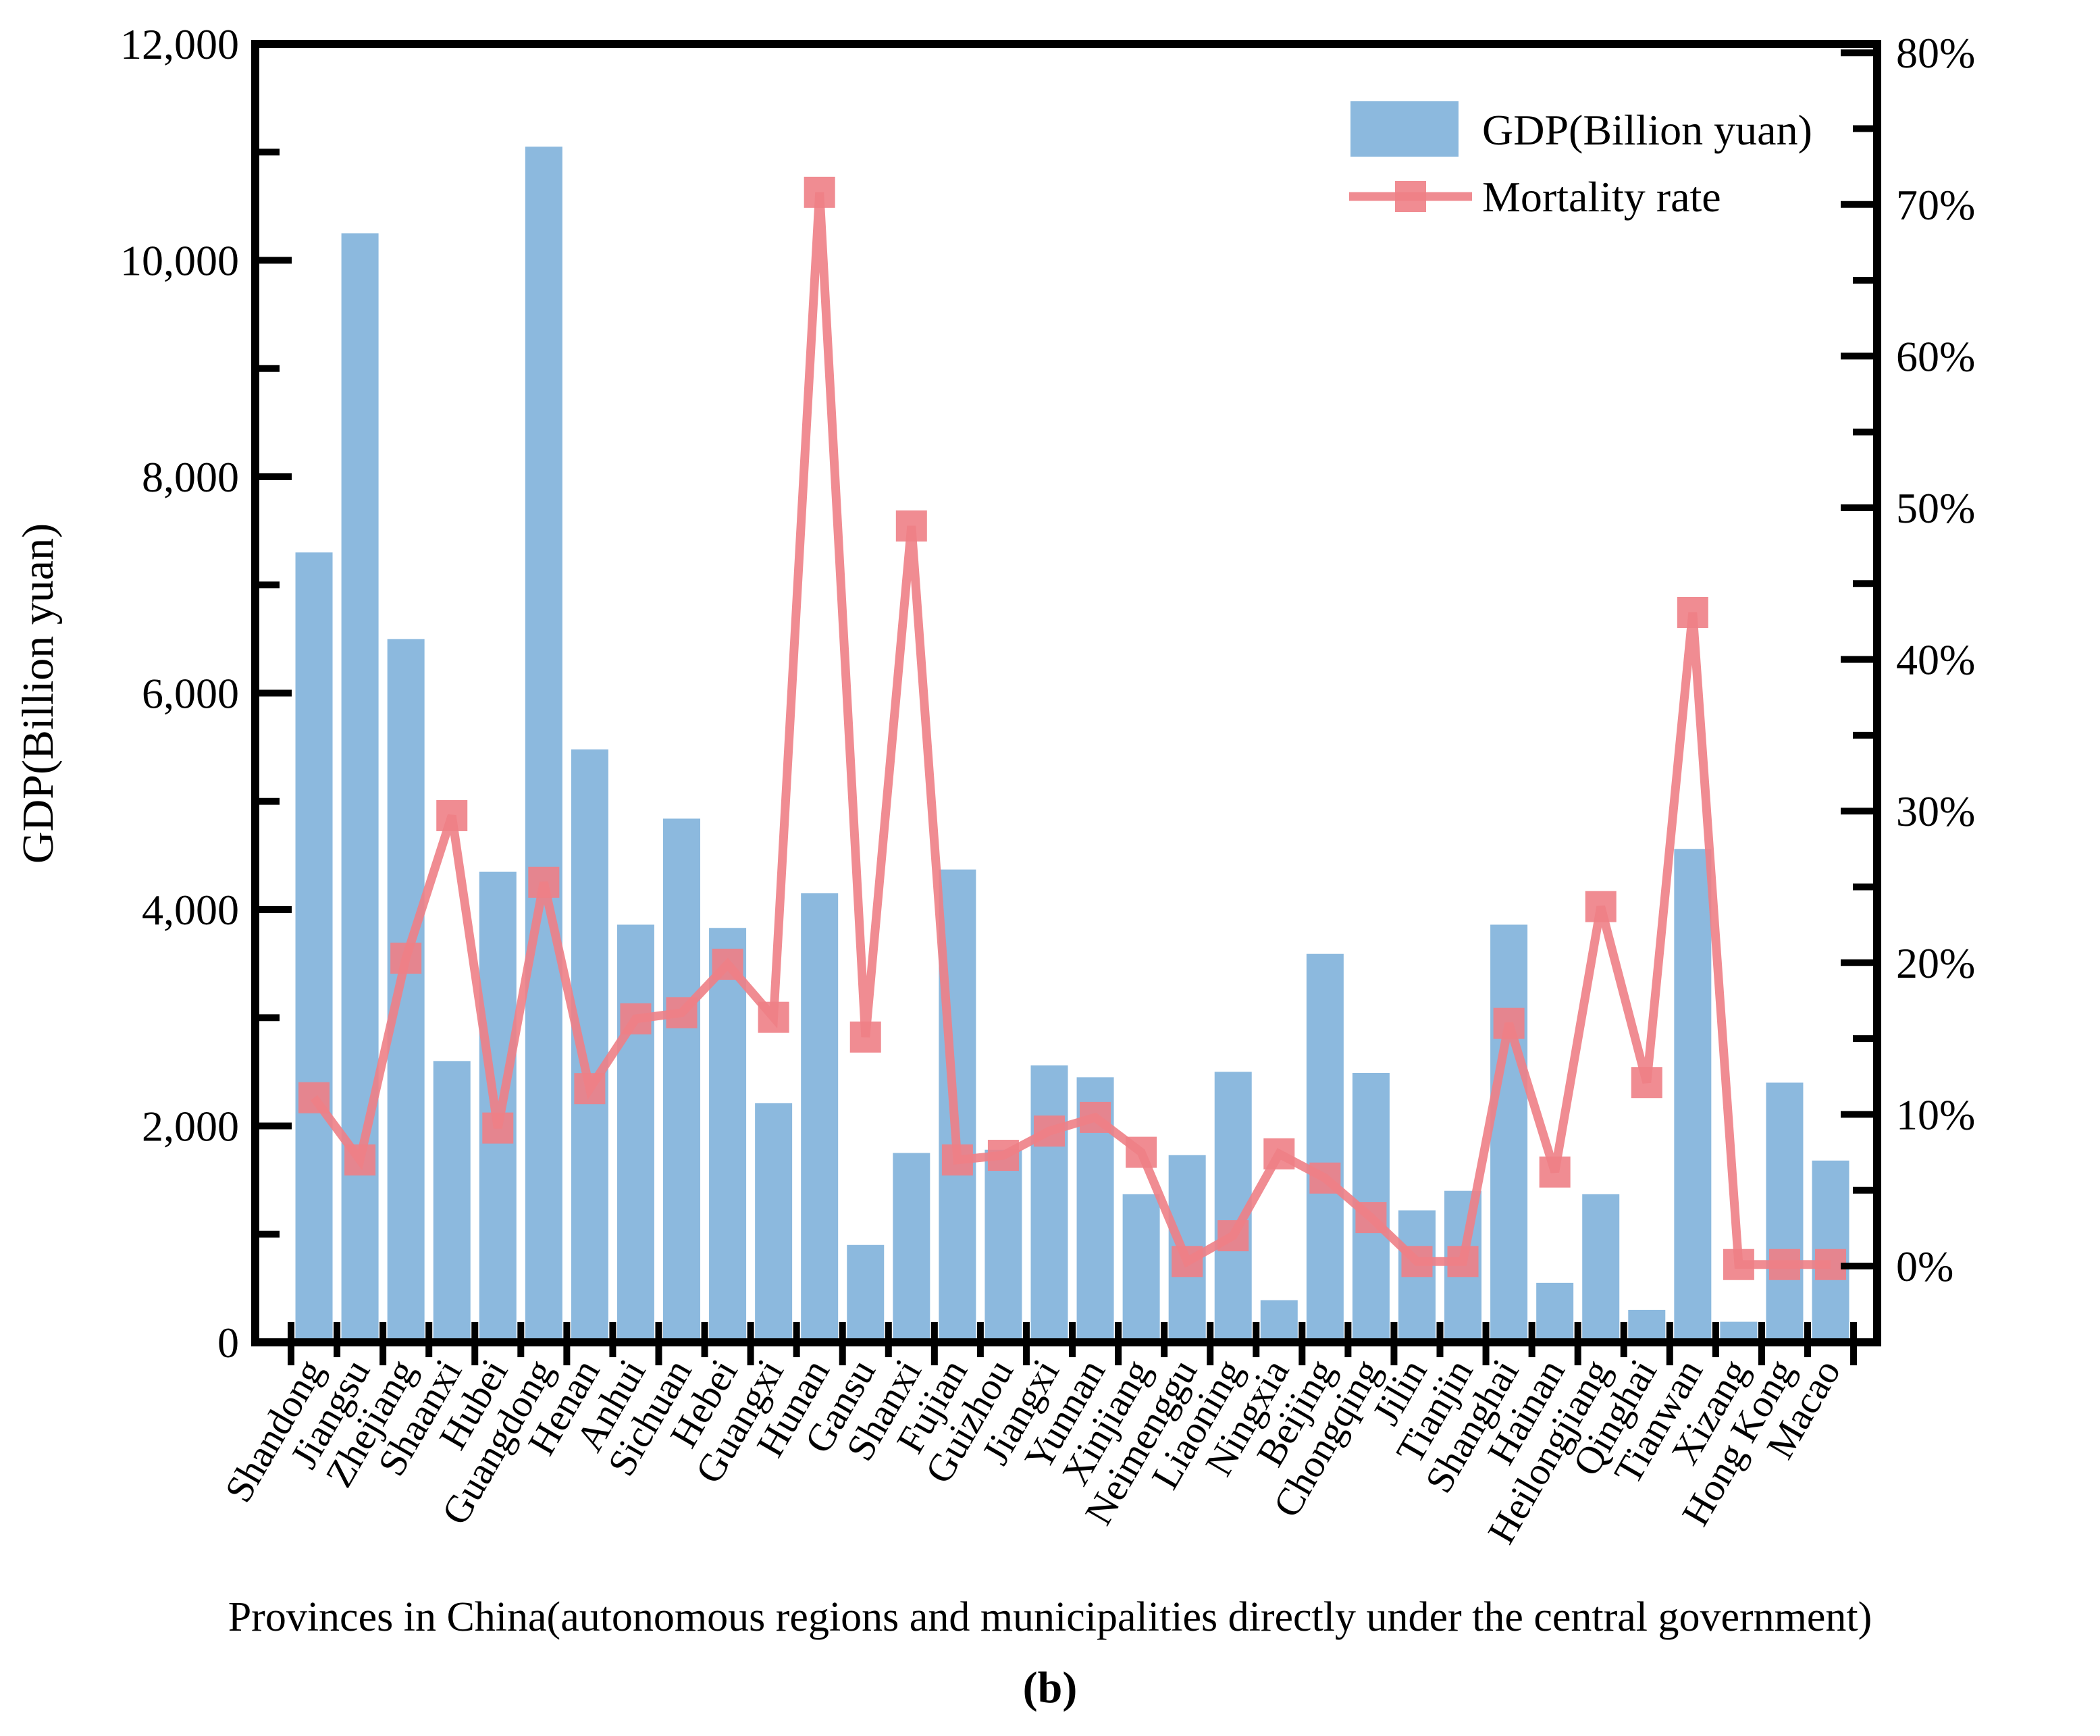 This screenshot has height=1736, width=2100. What do you see at coordinates (1581, 161) in the screenshot?
I see `legend: GDP(Billion yuan) Mortality rate` at bounding box center [1581, 161].